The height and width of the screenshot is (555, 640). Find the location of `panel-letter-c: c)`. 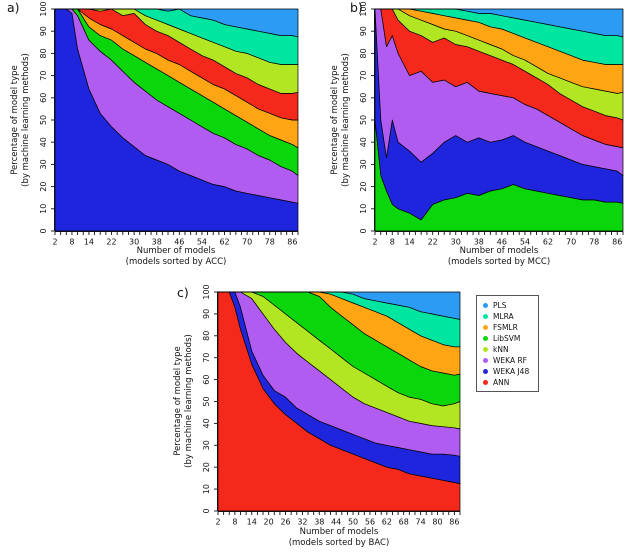

panel-letter-c: c) is located at coordinates (183, 292).